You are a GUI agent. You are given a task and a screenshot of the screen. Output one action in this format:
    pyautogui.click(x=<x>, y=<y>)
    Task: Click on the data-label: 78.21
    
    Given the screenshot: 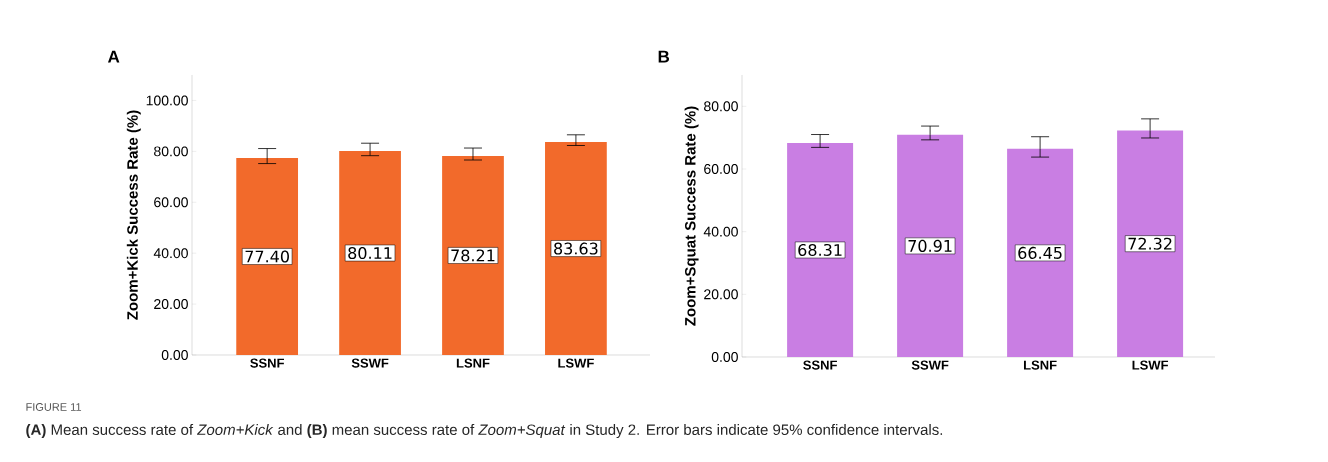 What is the action you would take?
    pyautogui.click(x=473, y=255)
    